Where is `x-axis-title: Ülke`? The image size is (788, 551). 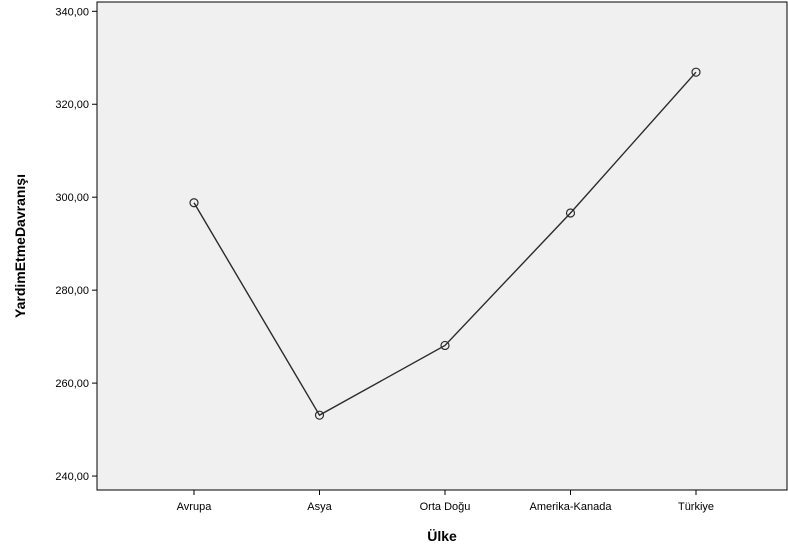 x-axis-title: Ülke is located at coordinates (442, 536).